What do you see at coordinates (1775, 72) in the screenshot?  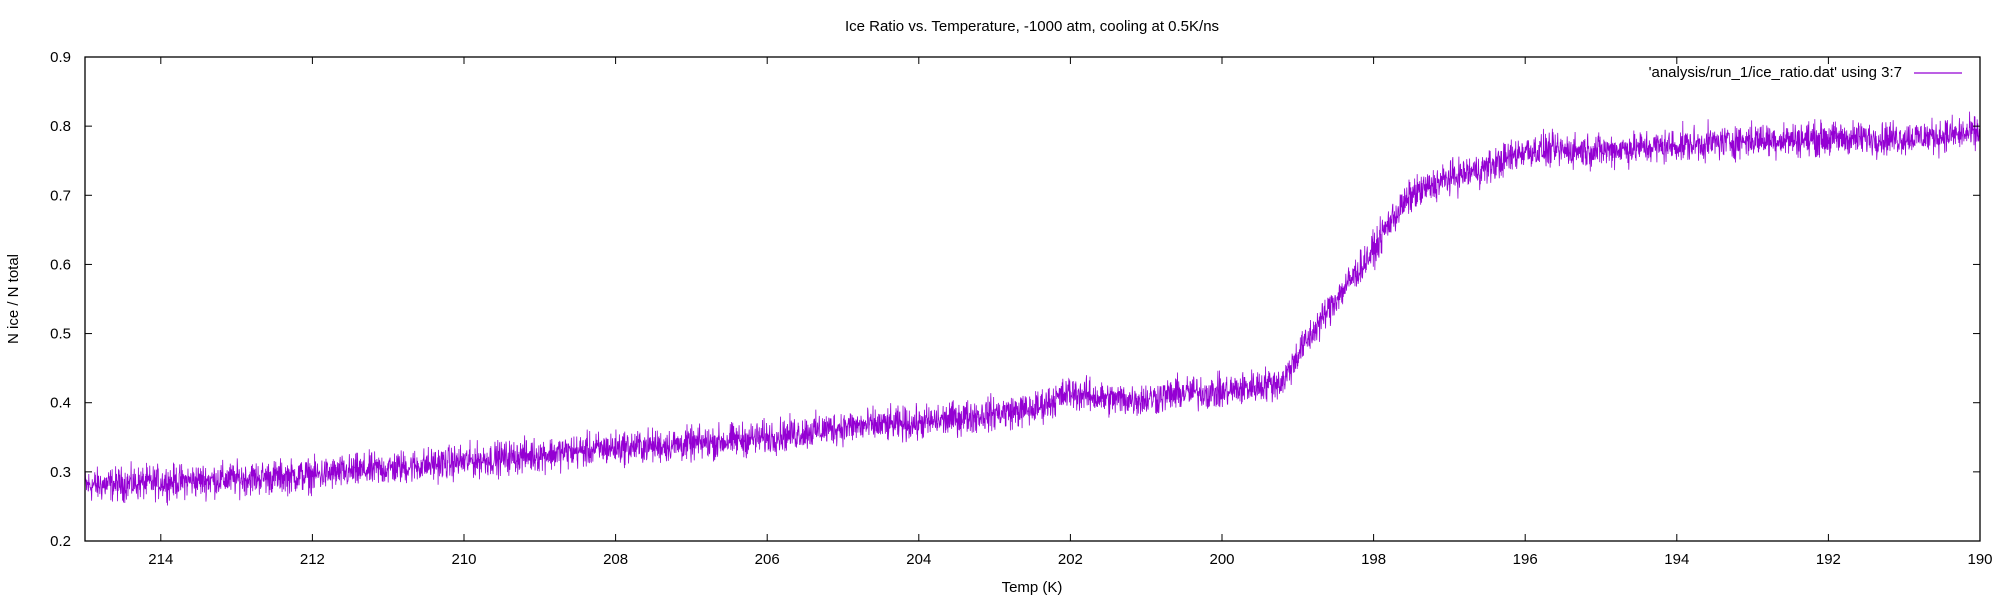 I see `legend-entry-label: 'analysis/run_1/ice_ratio.dat' using 3:7` at bounding box center [1775, 72].